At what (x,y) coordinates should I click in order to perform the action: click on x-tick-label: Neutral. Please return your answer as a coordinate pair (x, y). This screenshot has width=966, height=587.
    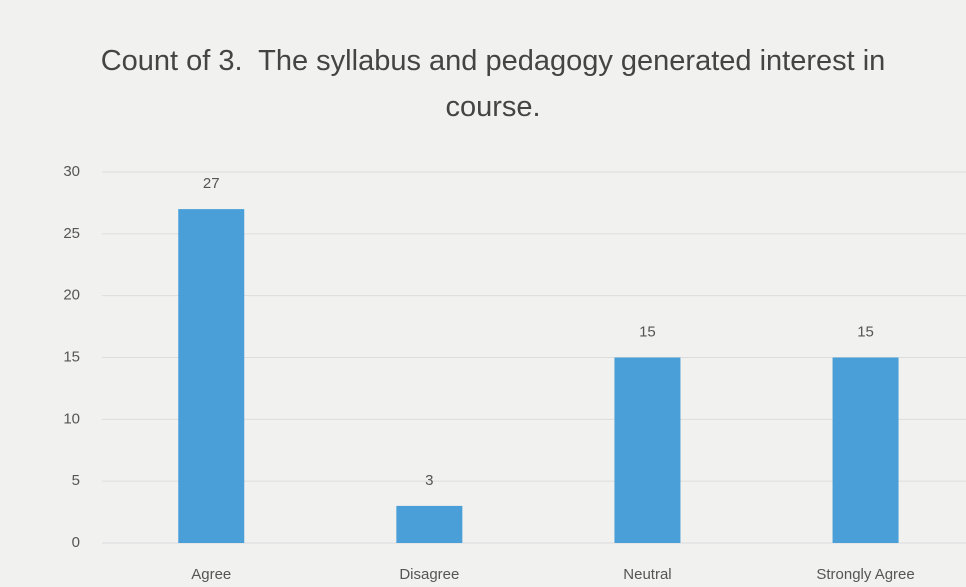
    Looking at the image, I should click on (647, 574).